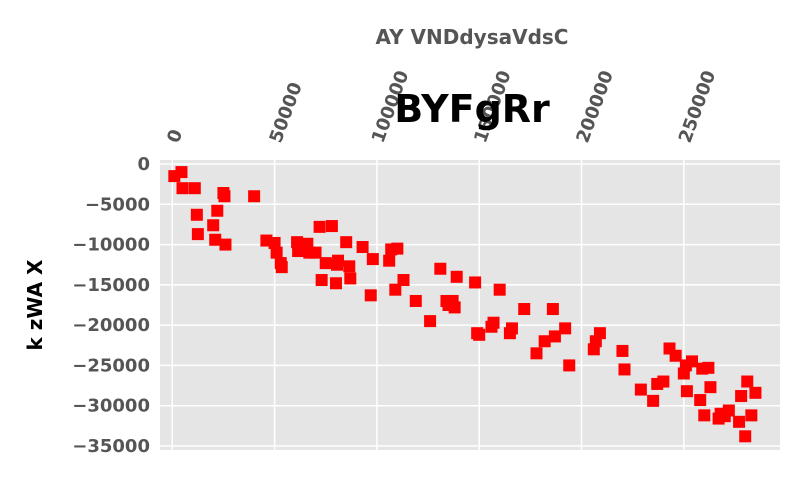  I want to click on y-tick-label: −25000, so click(111, 365).